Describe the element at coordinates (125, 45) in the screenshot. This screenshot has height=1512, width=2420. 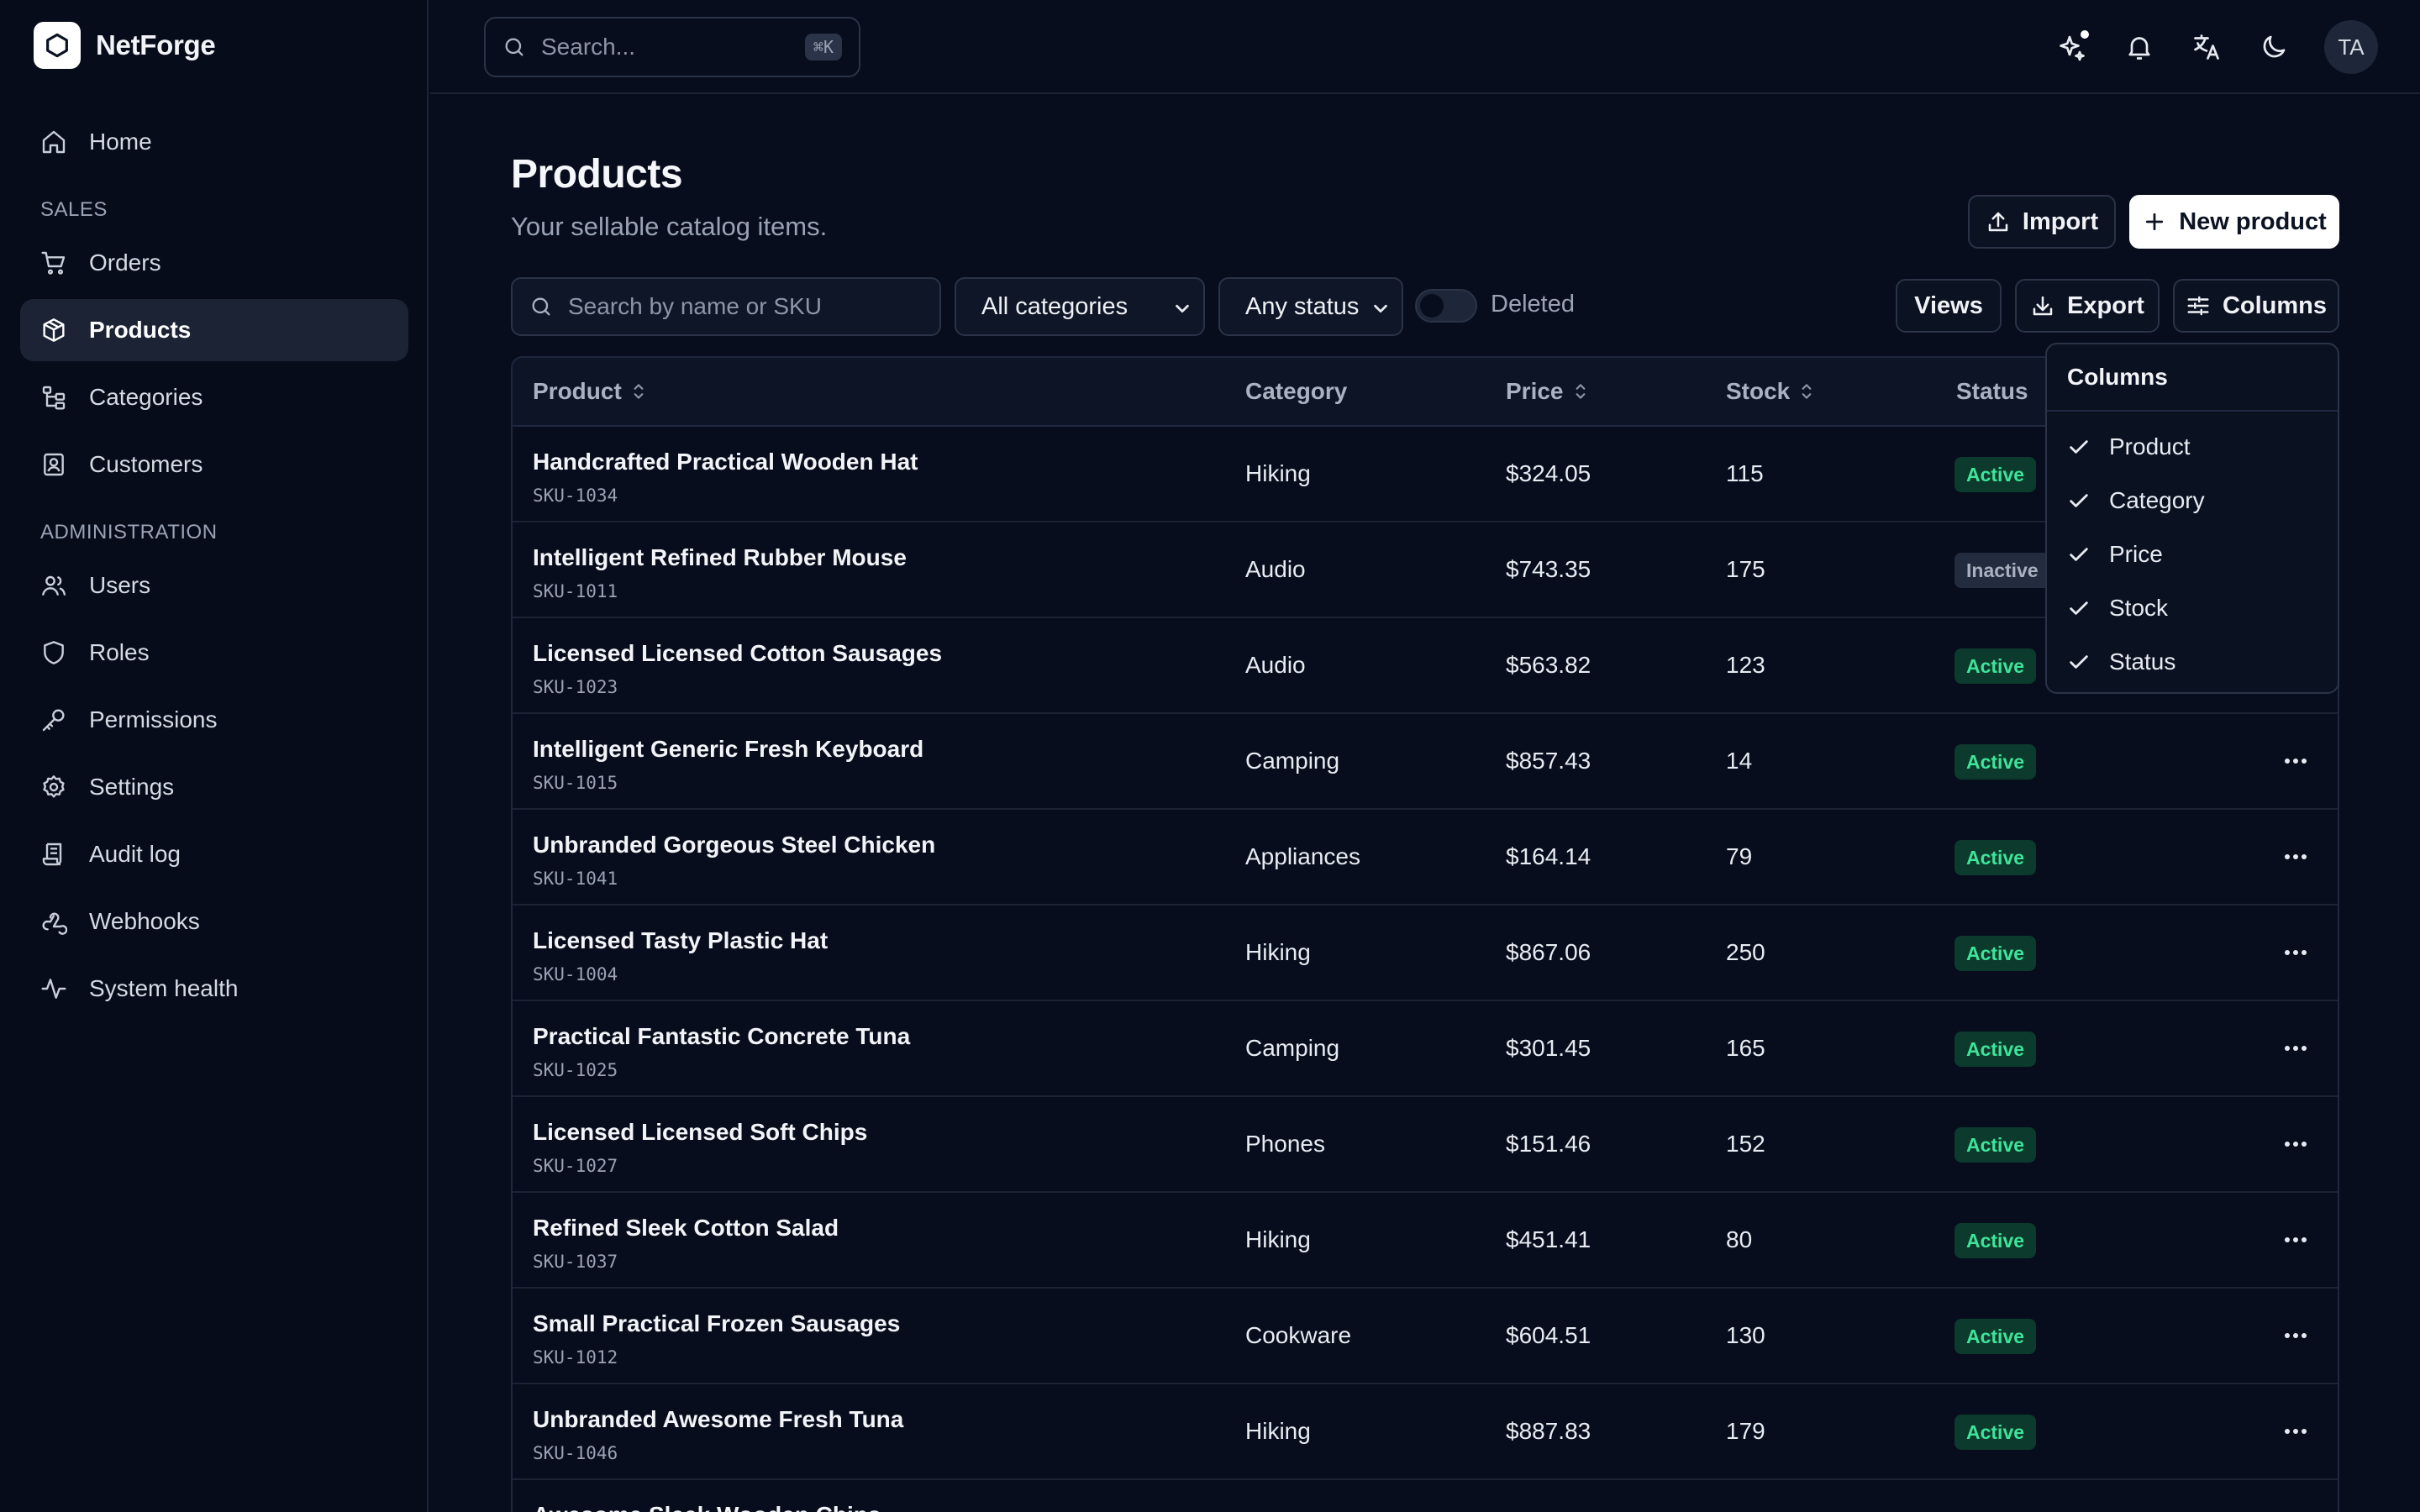
I see `brand: NetForge` at that location.